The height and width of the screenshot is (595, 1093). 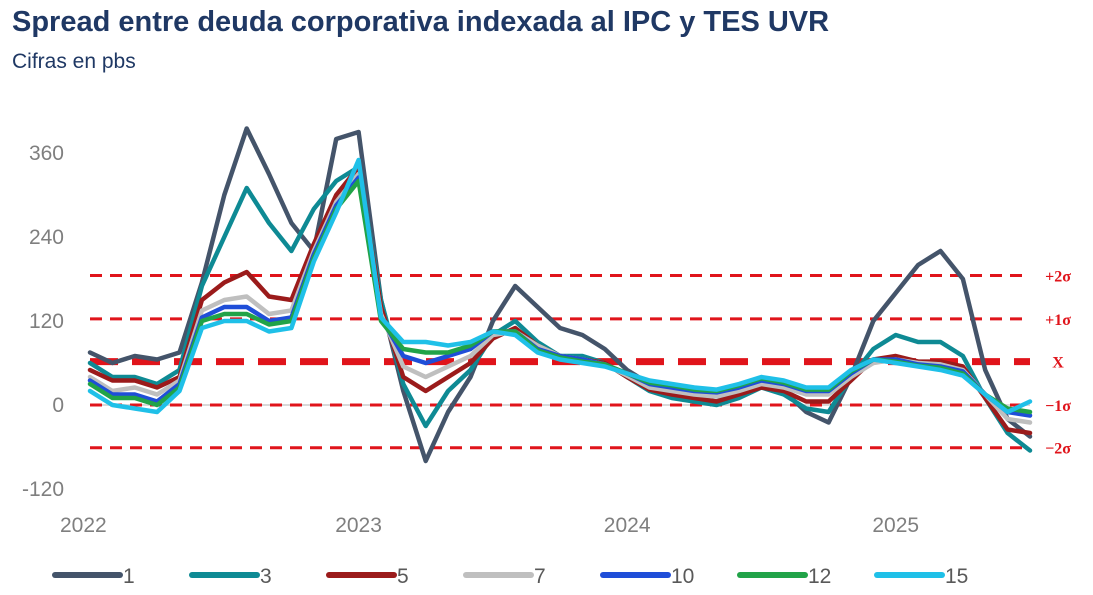 I want to click on reference-line-label: +2σ, so click(x=1058, y=277).